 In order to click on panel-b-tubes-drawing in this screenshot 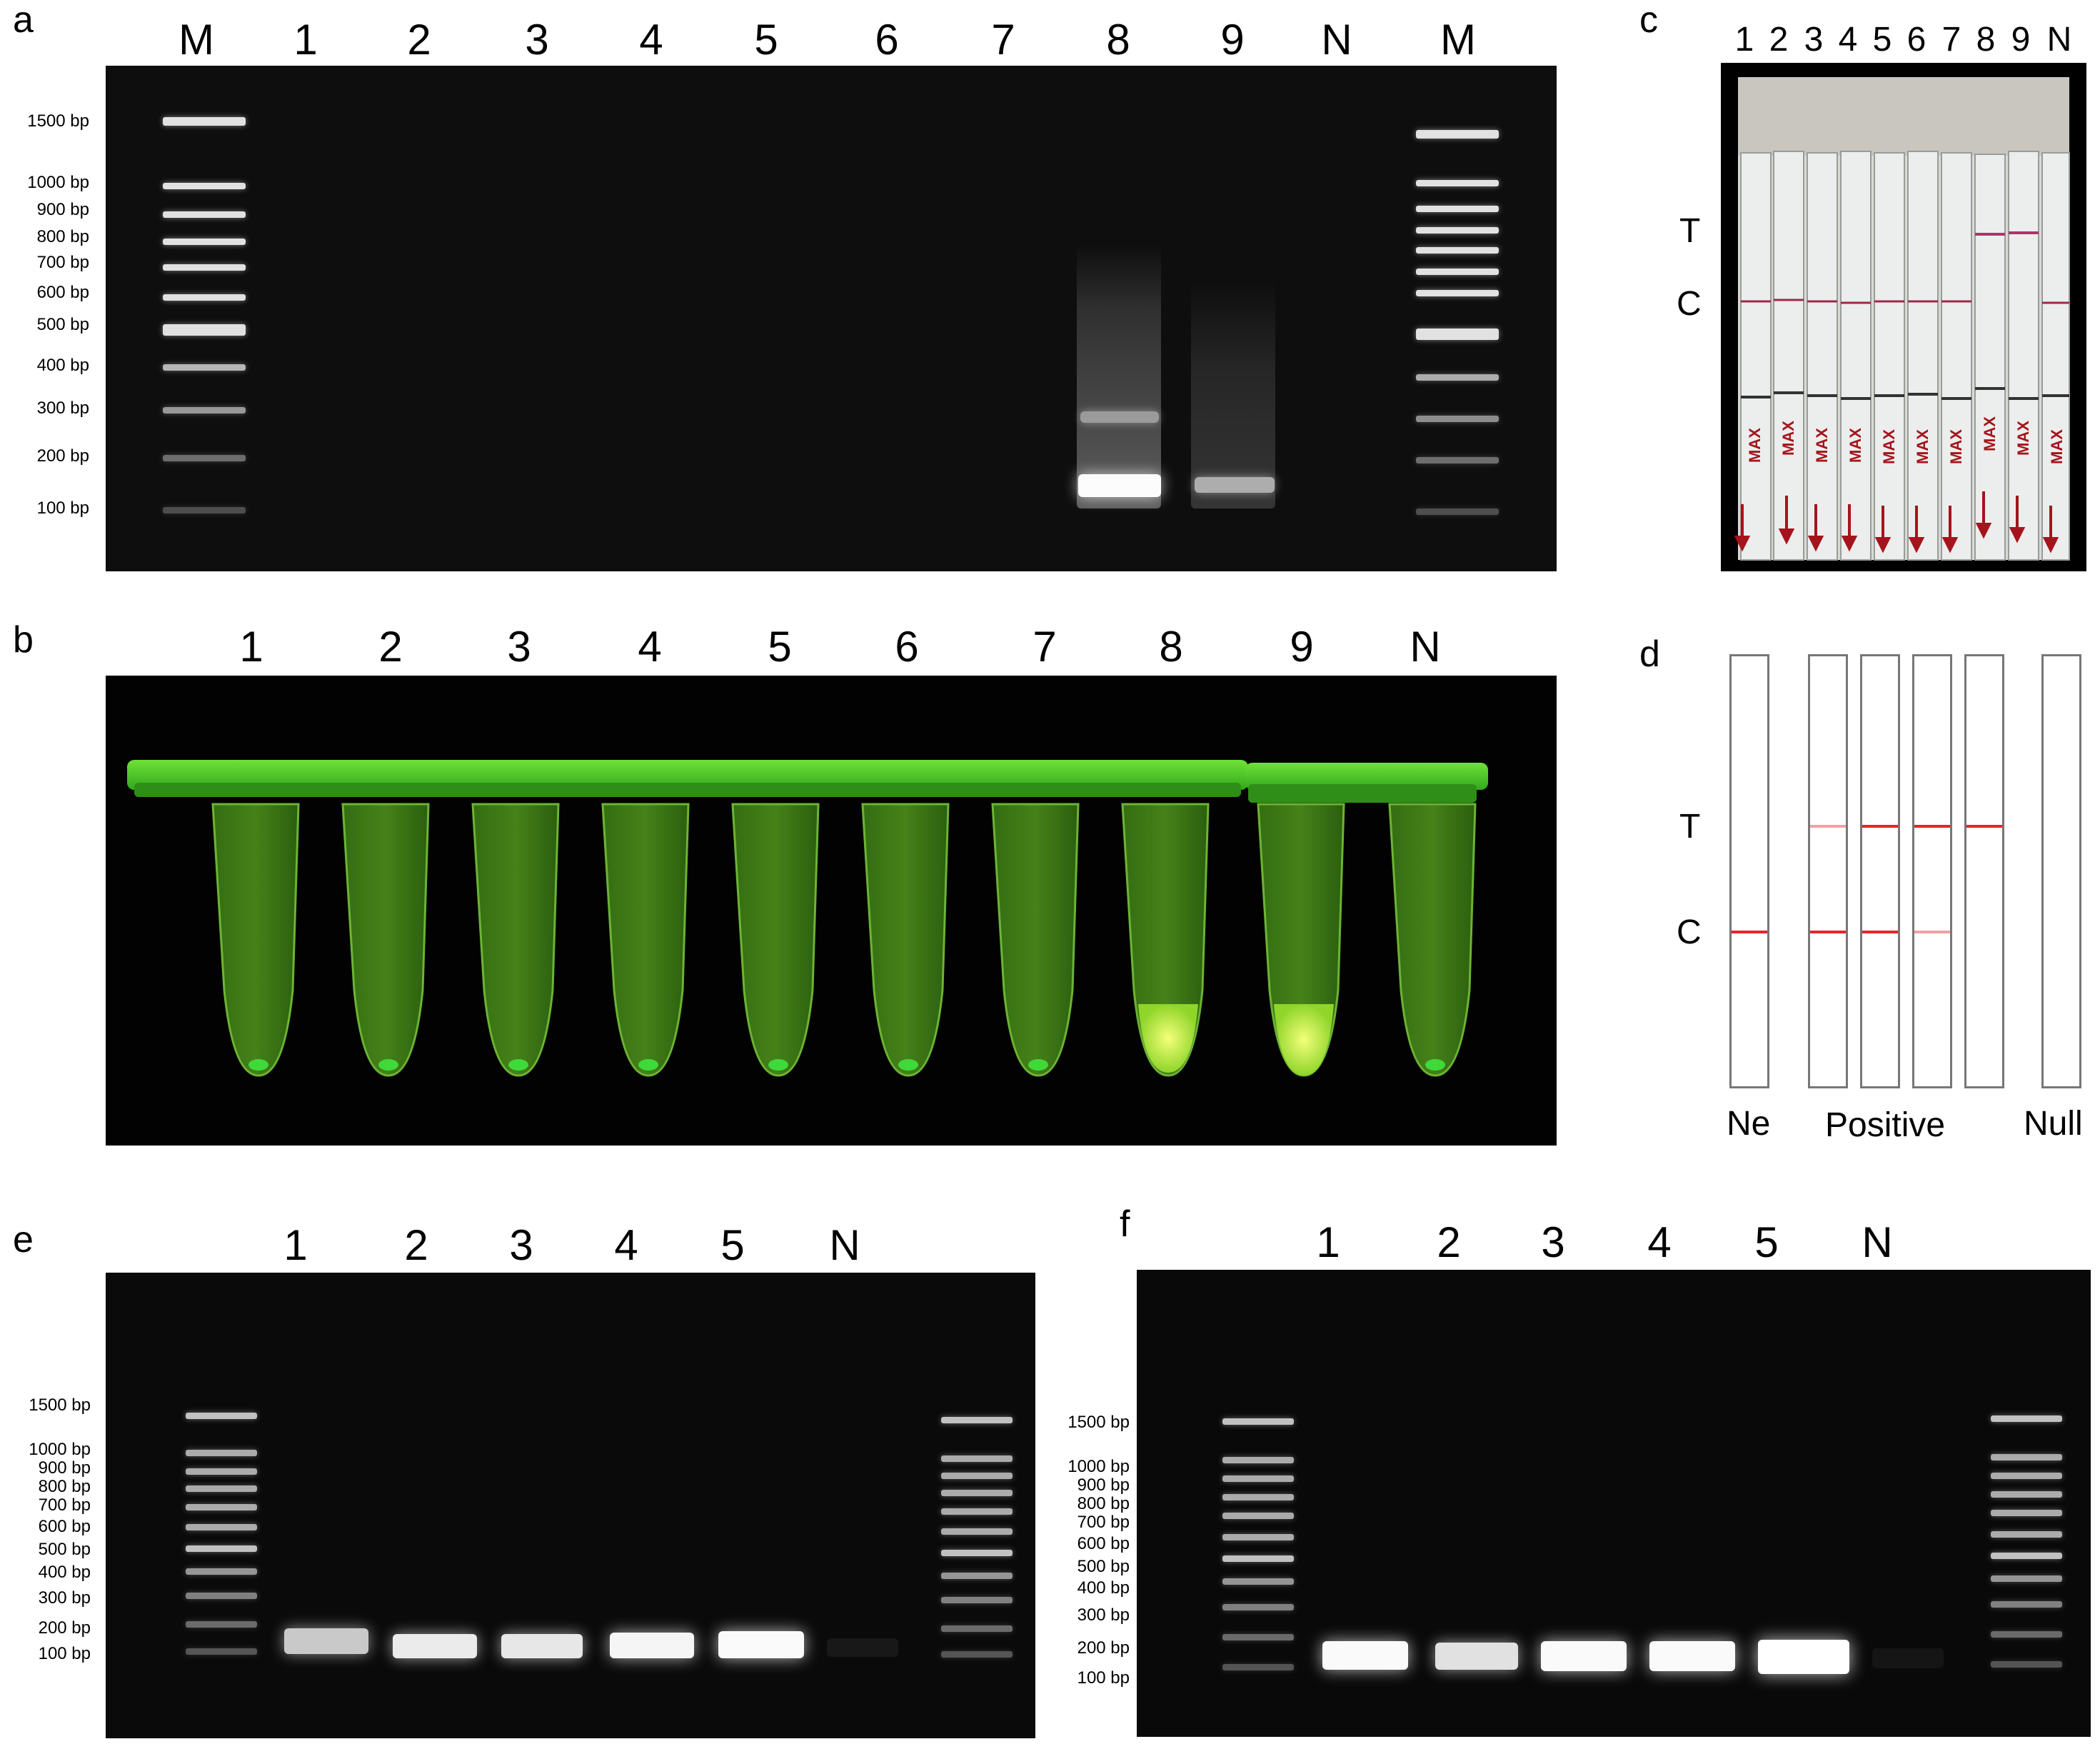, I will do `click(807, 918)`.